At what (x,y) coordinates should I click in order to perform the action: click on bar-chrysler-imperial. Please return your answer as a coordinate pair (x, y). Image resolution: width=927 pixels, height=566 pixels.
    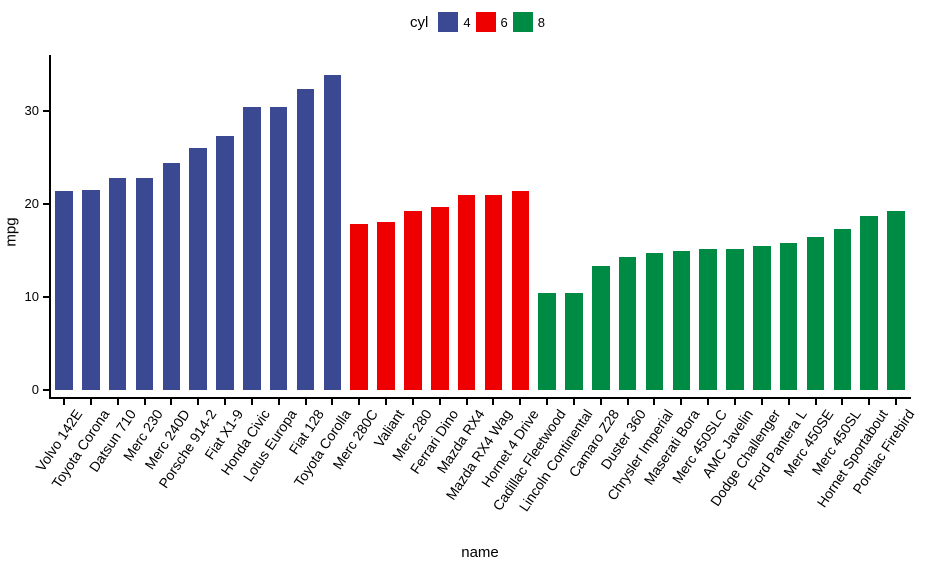
    Looking at the image, I should click on (654, 321).